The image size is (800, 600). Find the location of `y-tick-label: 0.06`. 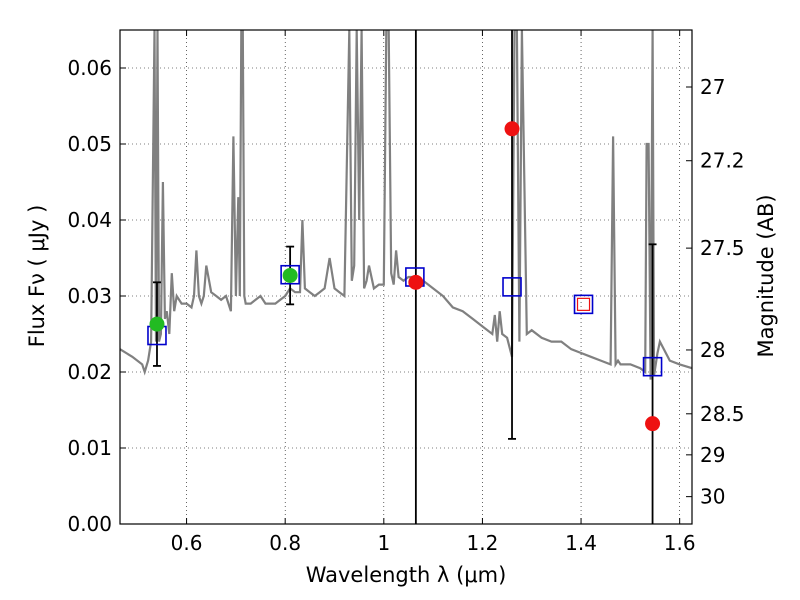

y-tick-label: 0.06 is located at coordinates (89, 68).